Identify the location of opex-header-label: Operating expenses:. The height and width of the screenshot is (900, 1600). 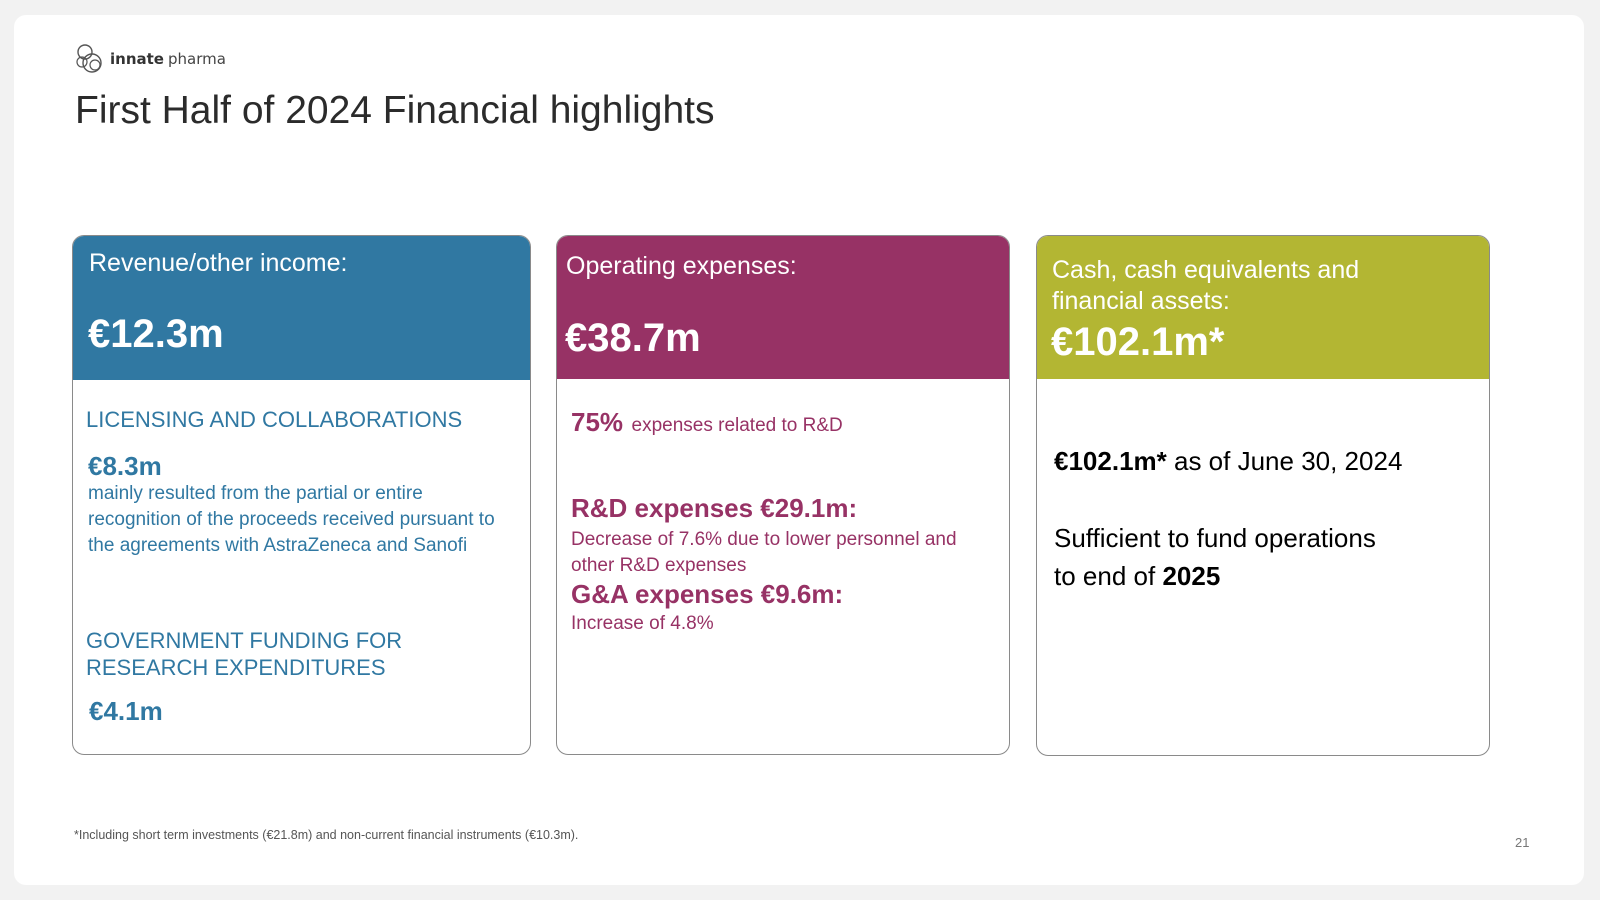
(681, 266).